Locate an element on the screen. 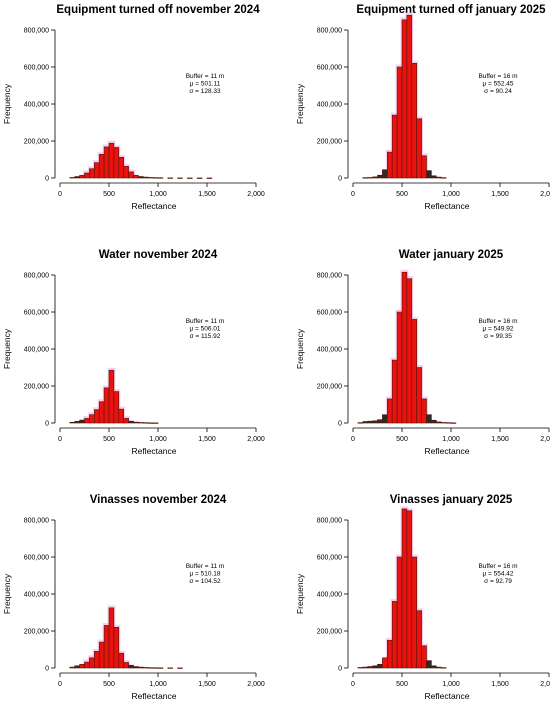 This screenshot has height=711, width=550. sd-annotation: σ = 104.52 is located at coordinates (205, 581).